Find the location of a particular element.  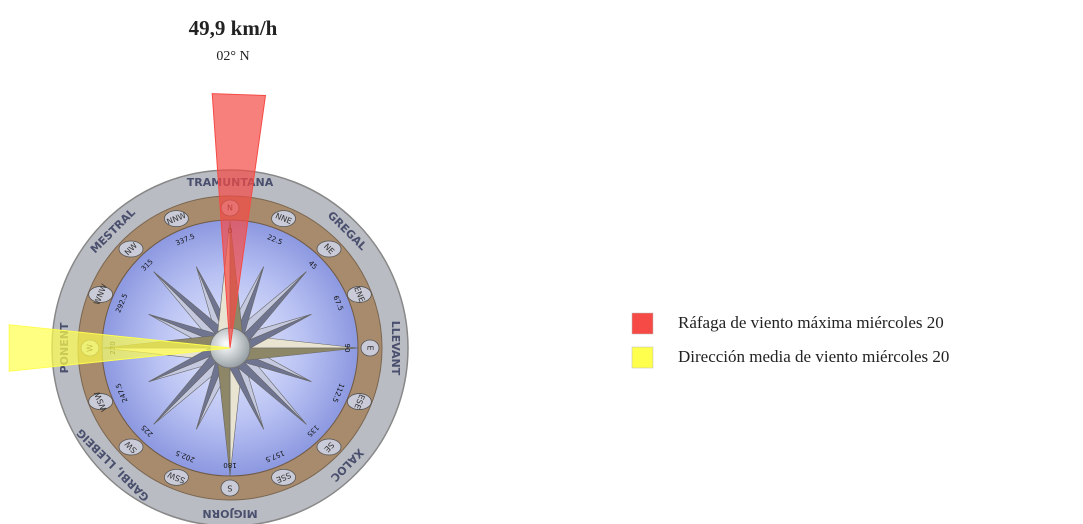

wedges is located at coordinates (137, 232).